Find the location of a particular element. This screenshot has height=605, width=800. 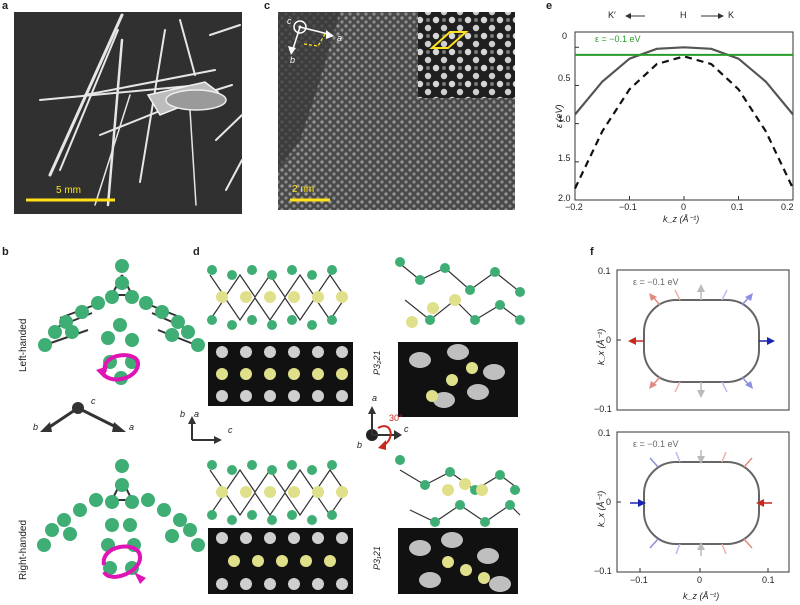

abc-axes-b is located at coordinates (83, 417).